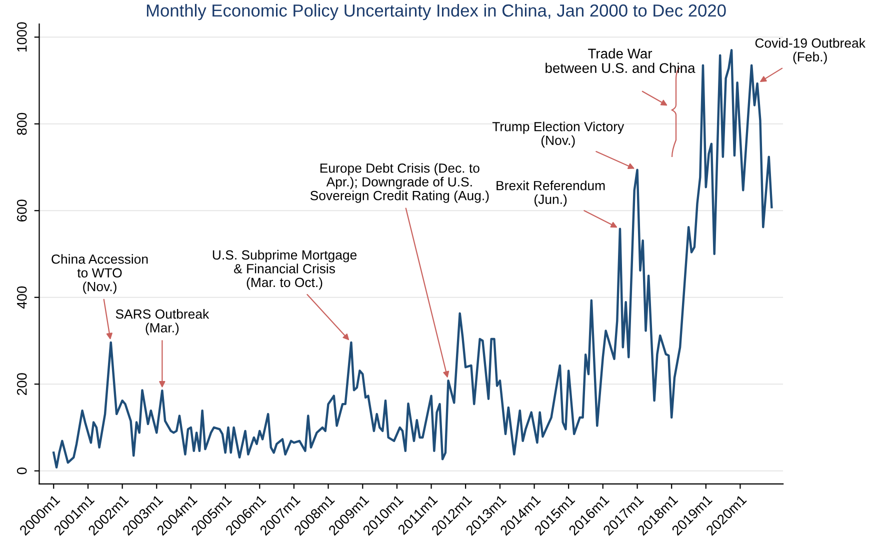  I want to click on y-tick-label: 400, so click(21, 297).